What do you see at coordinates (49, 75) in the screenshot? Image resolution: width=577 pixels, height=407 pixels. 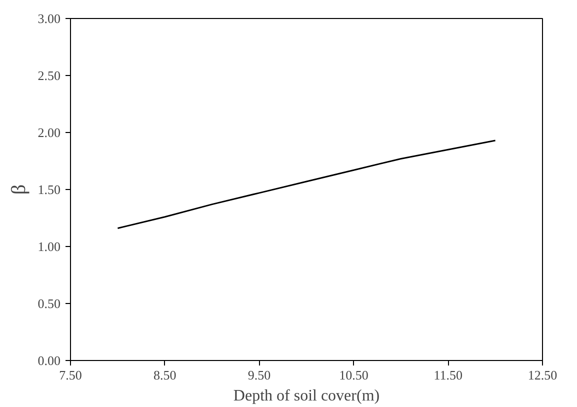 I see `y-tick-label: 2.50` at bounding box center [49, 75].